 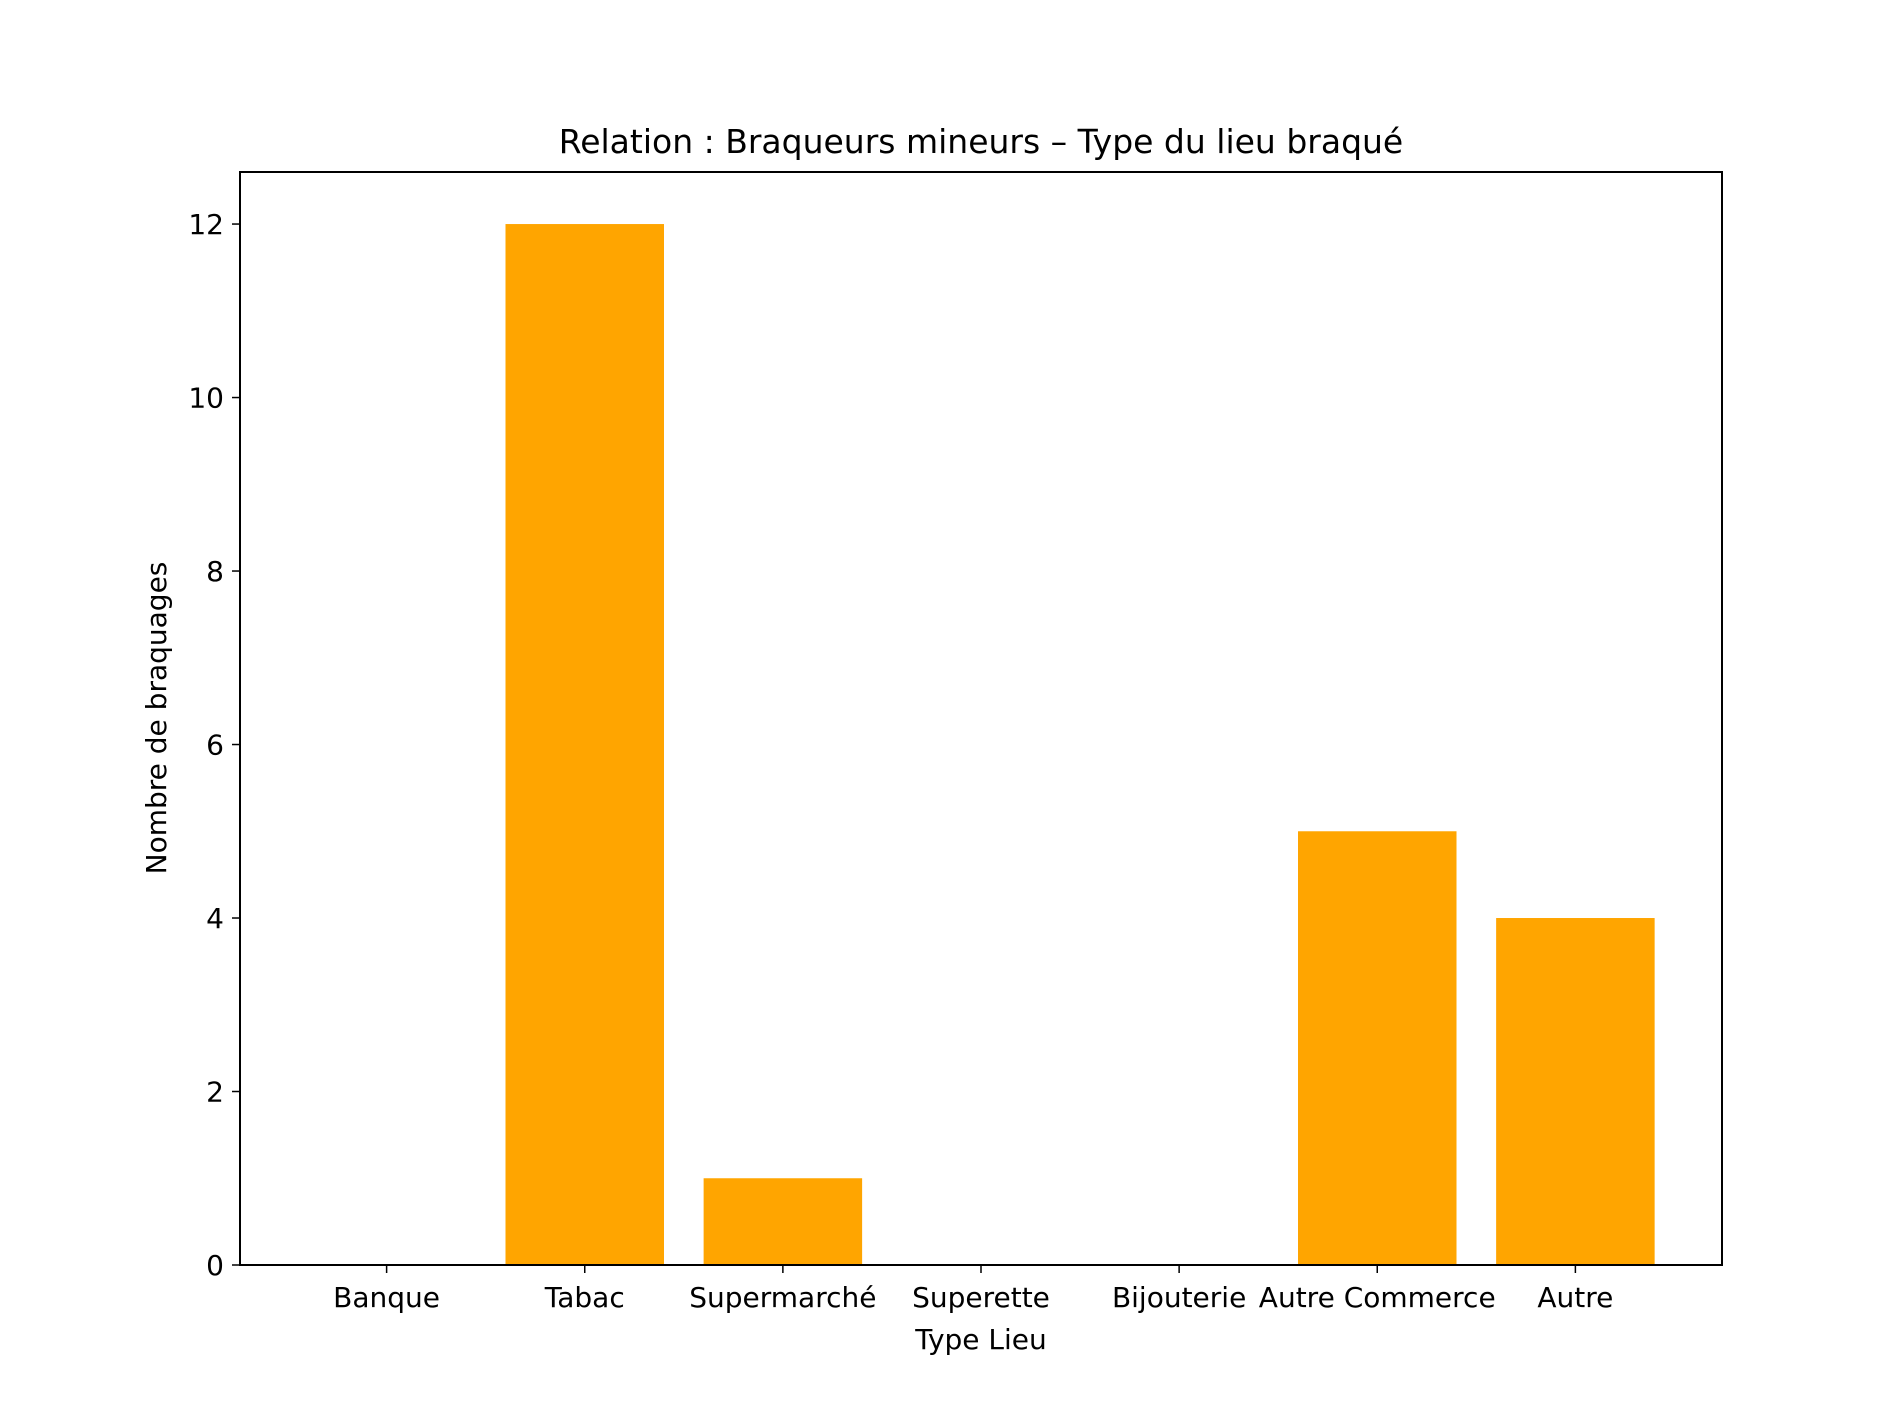 I want to click on x-tick-label: Superette, so click(x=981, y=1297).